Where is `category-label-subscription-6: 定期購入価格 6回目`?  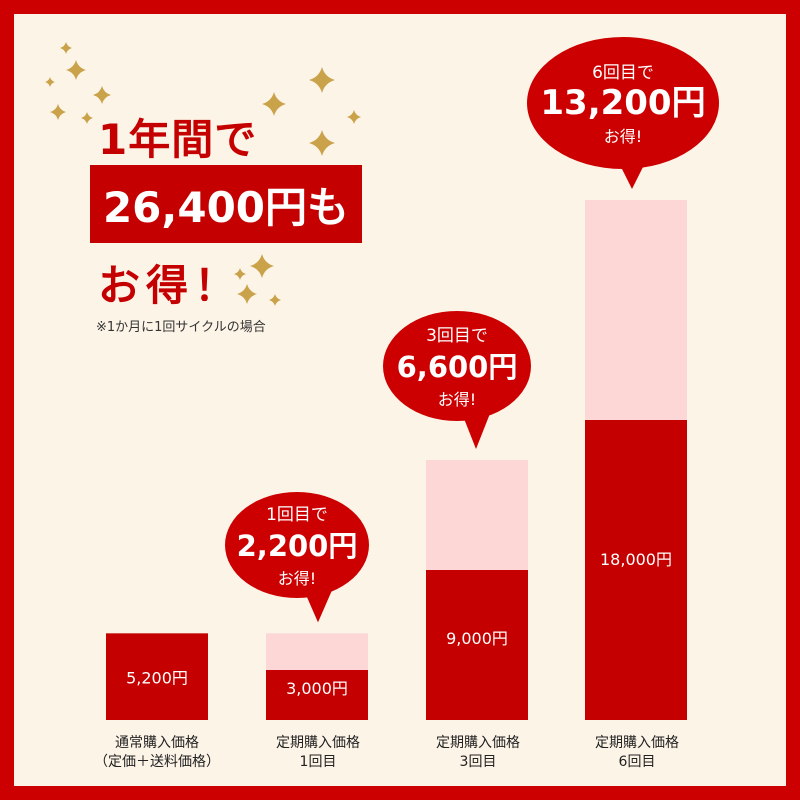
category-label-subscription-6: 定期購入価格 6回目 is located at coordinates (637, 753).